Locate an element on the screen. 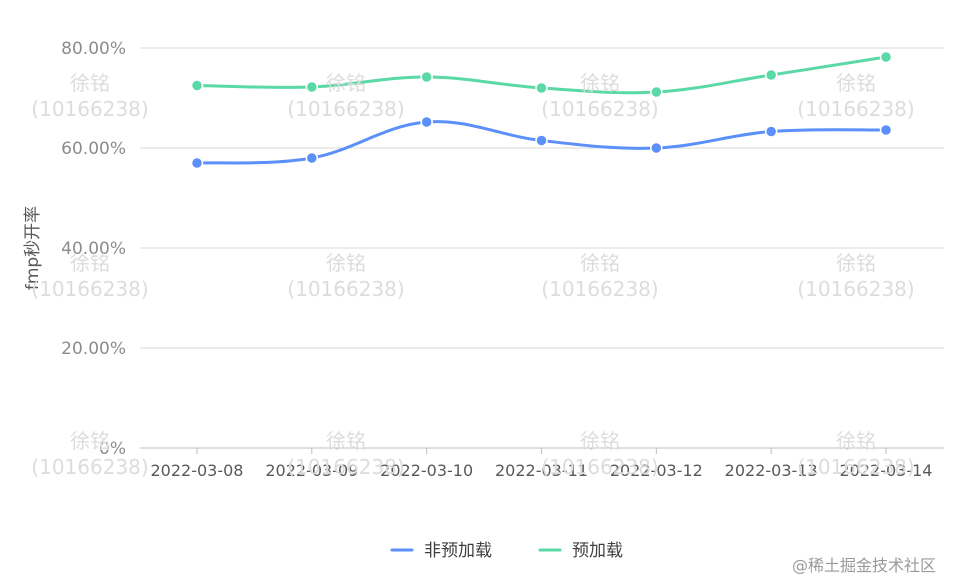  y-tick-label: 60.00% is located at coordinates (93, 149).